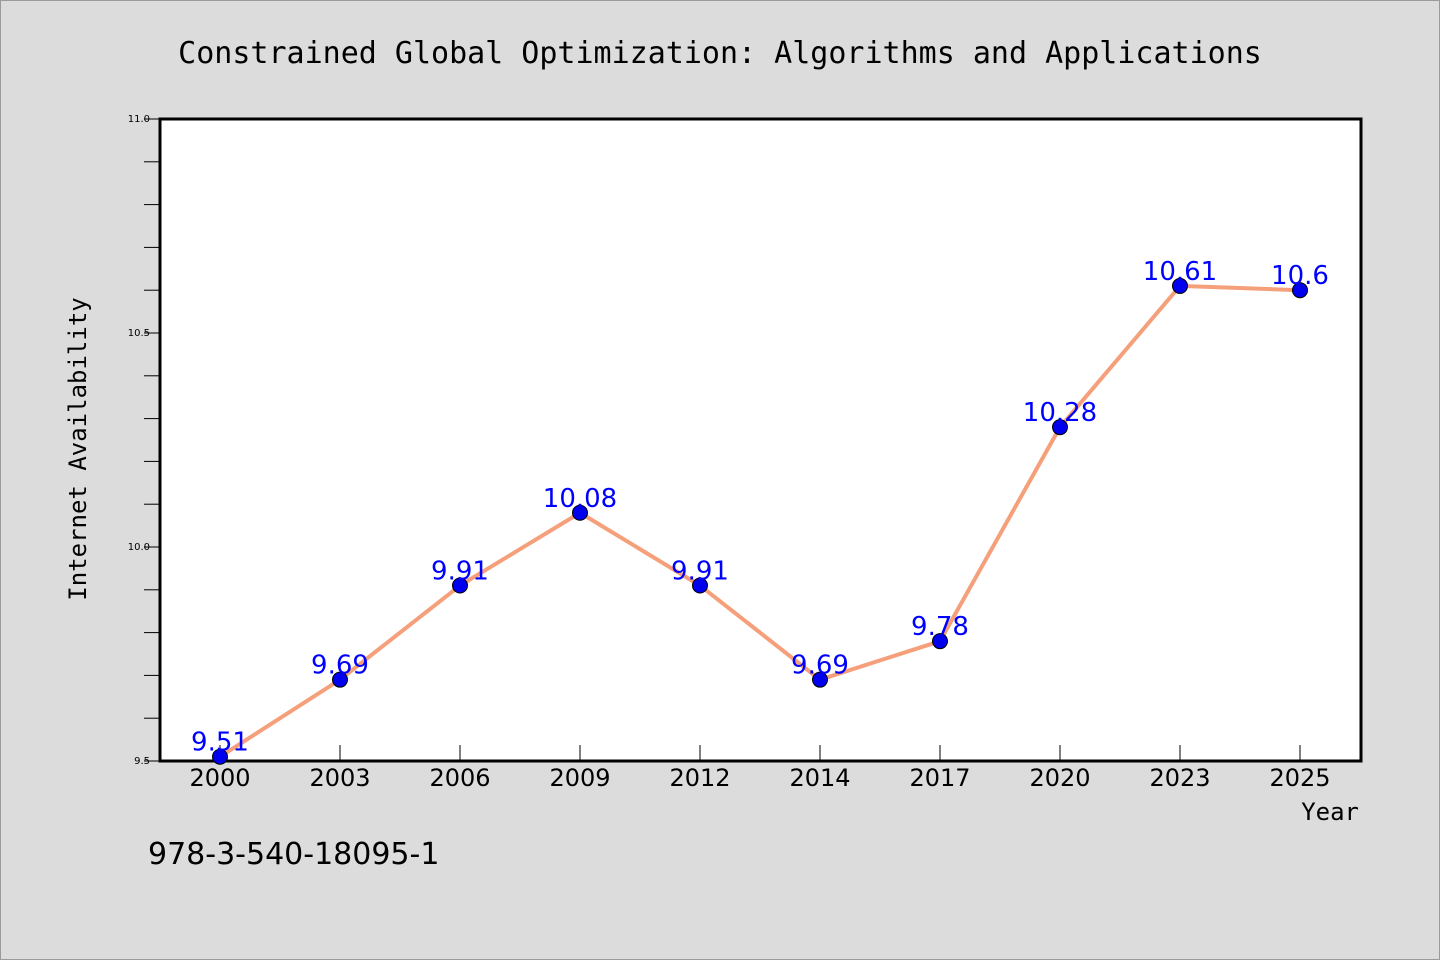 This screenshot has width=1440, height=960. What do you see at coordinates (293, 854) in the screenshot?
I see `isbn-text: 978-3-540-18095-1` at bounding box center [293, 854].